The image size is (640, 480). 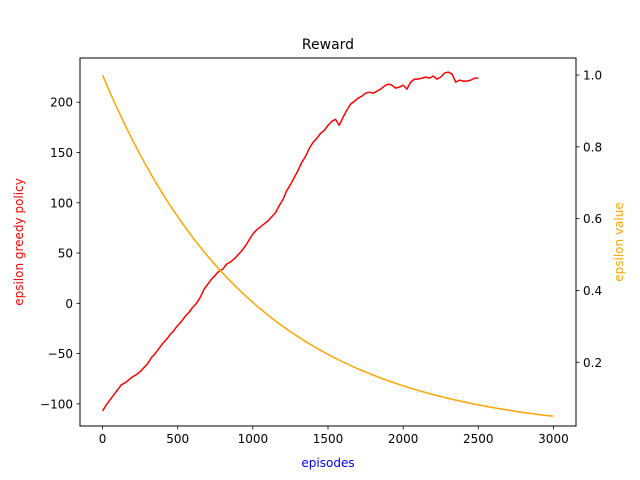 What do you see at coordinates (403, 439) in the screenshot?
I see `x-tick-label: 2000` at bounding box center [403, 439].